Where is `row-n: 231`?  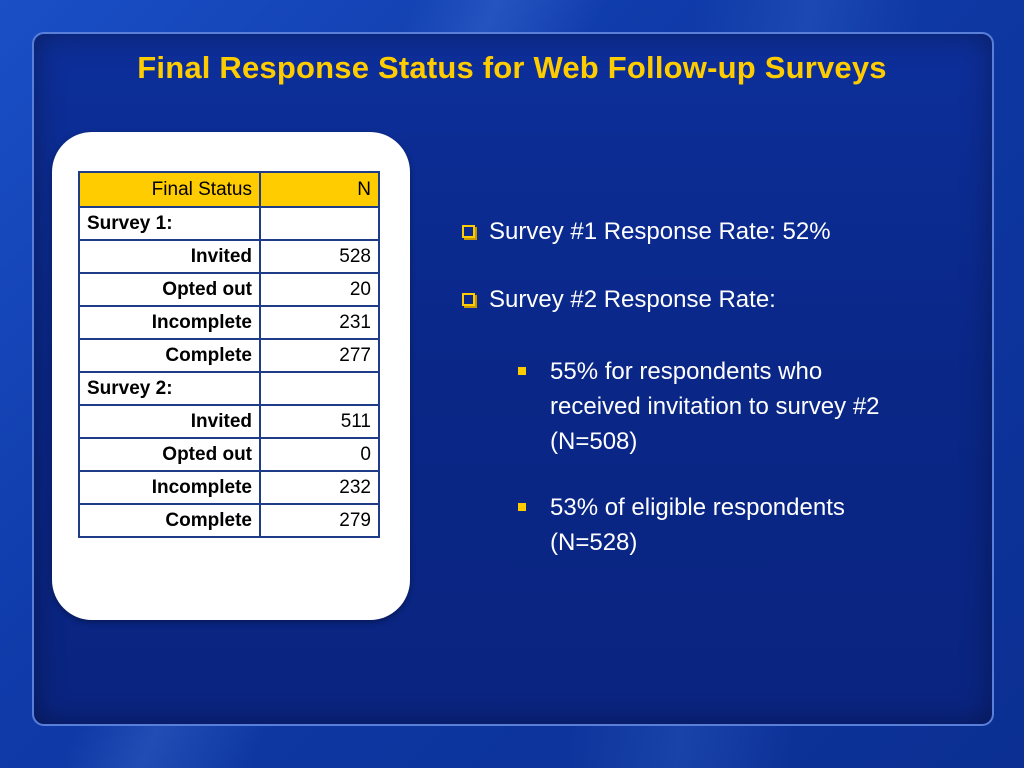
row-n: 231 is located at coordinates (319, 322).